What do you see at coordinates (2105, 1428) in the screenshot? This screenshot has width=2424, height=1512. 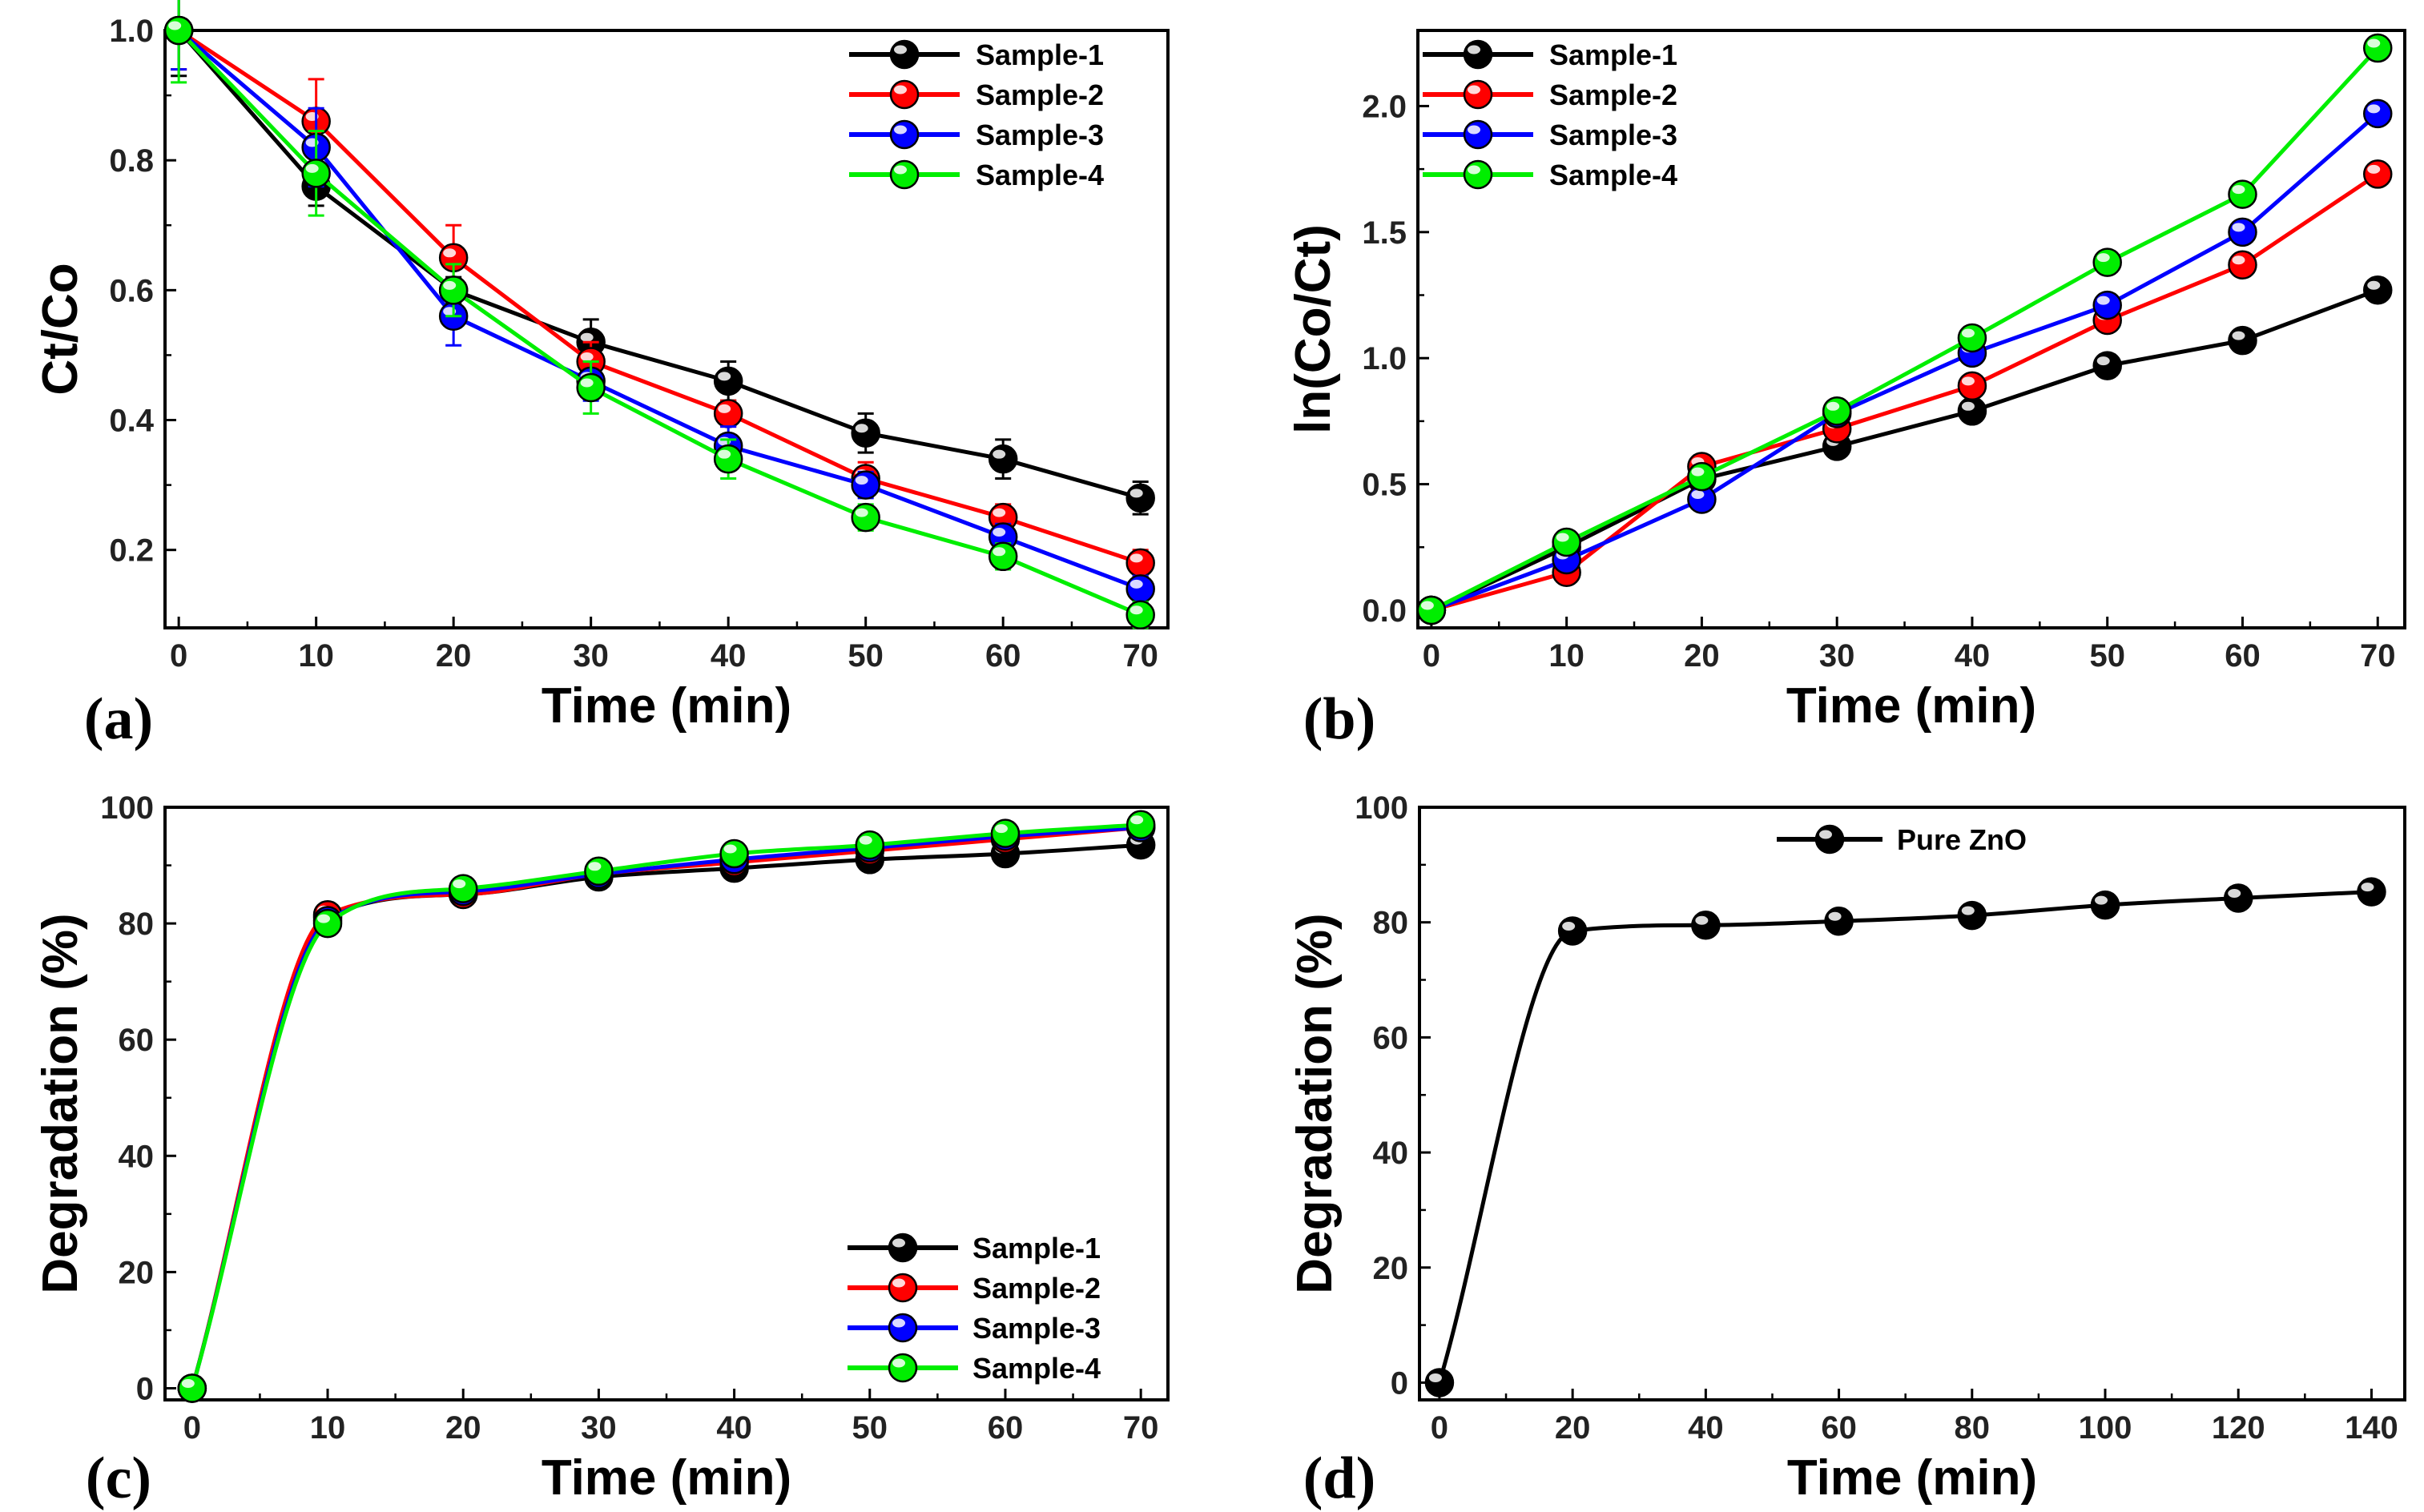 I see `x-tick-label: 100` at bounding box center [2105, 1428].